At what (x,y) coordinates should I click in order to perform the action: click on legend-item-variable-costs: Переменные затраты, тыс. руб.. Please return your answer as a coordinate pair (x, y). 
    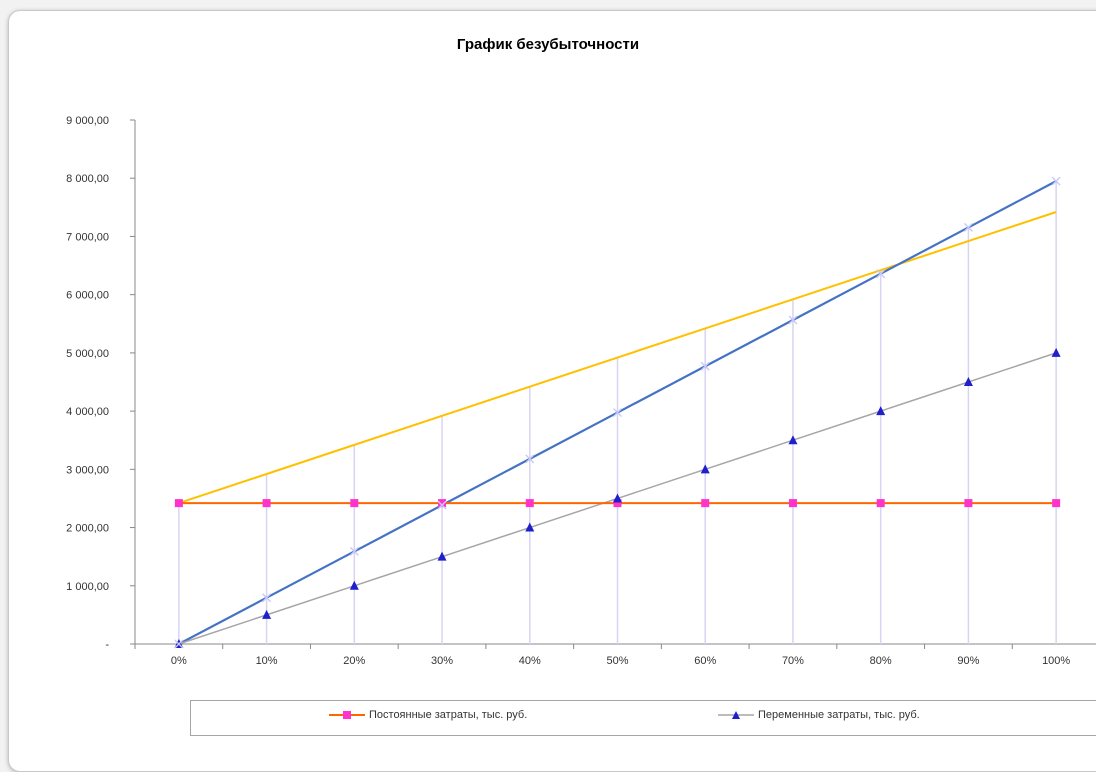
    Looking at the image, I should click on (819, 715).